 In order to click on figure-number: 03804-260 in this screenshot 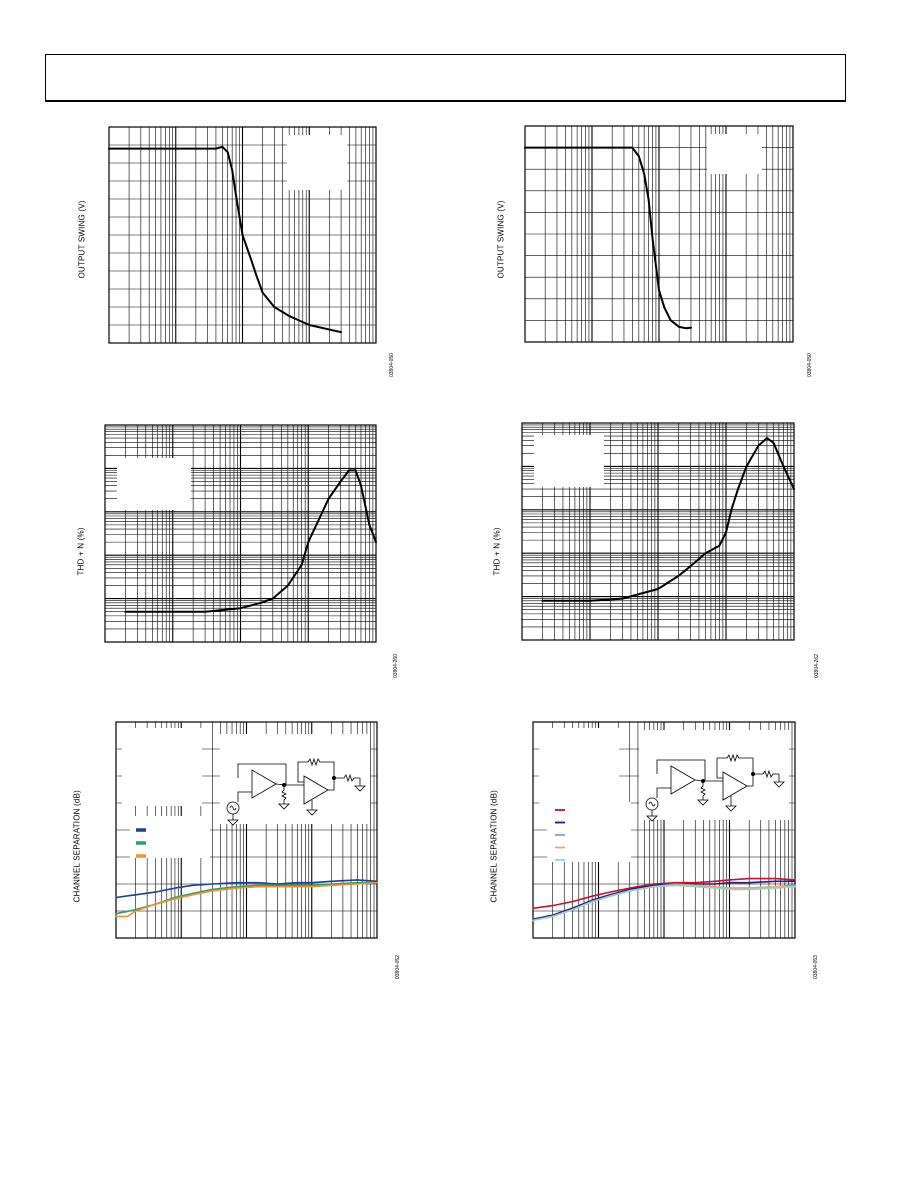, I will do `click(396, 666)`.